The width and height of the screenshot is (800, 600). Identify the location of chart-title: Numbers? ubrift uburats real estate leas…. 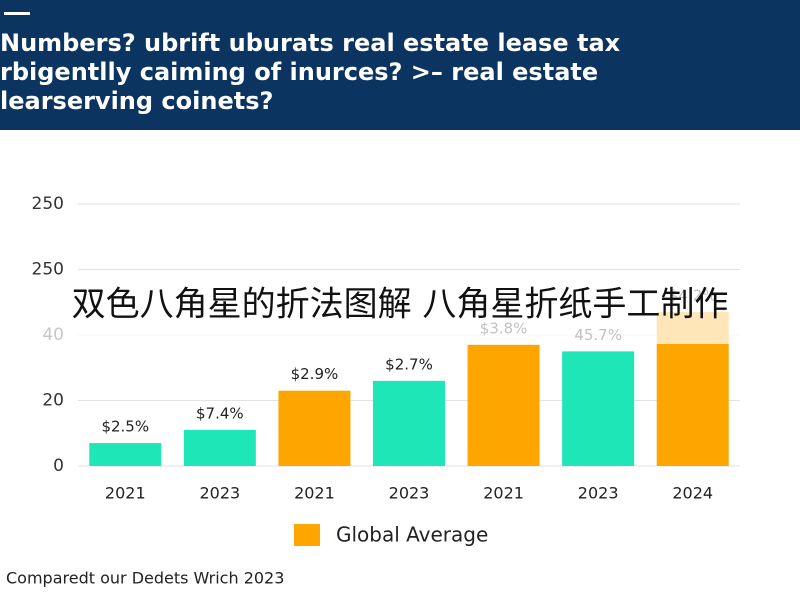
(310, 72).